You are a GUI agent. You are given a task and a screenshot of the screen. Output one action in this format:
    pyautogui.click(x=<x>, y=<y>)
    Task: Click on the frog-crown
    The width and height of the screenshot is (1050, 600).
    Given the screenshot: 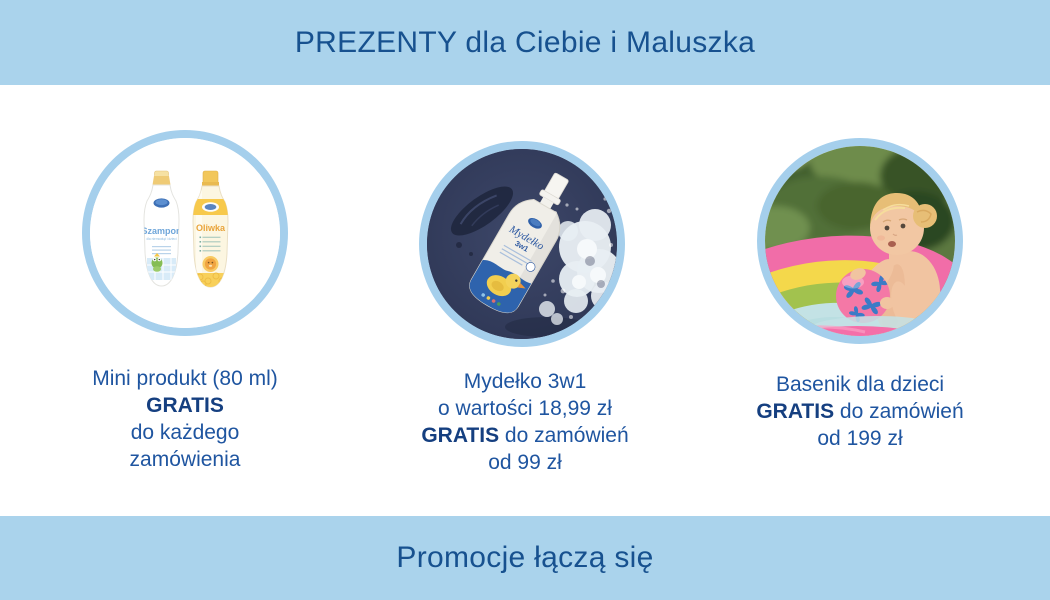 What is the action you would take?
    pyautogui.click(x=157, y=255)
    